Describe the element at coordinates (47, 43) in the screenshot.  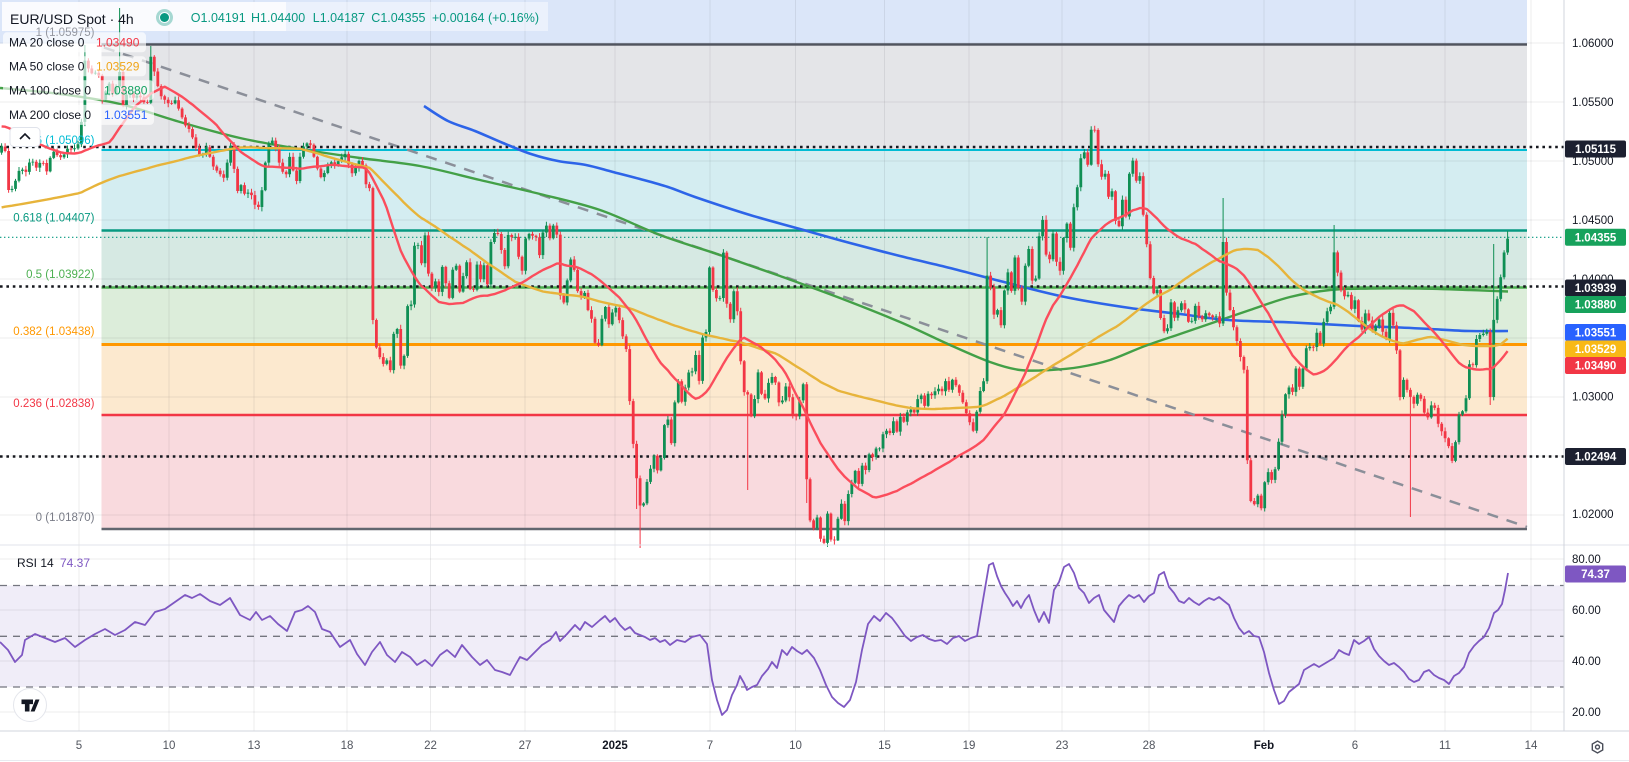
I see `svg-text: MA 20 close 0` at that location.